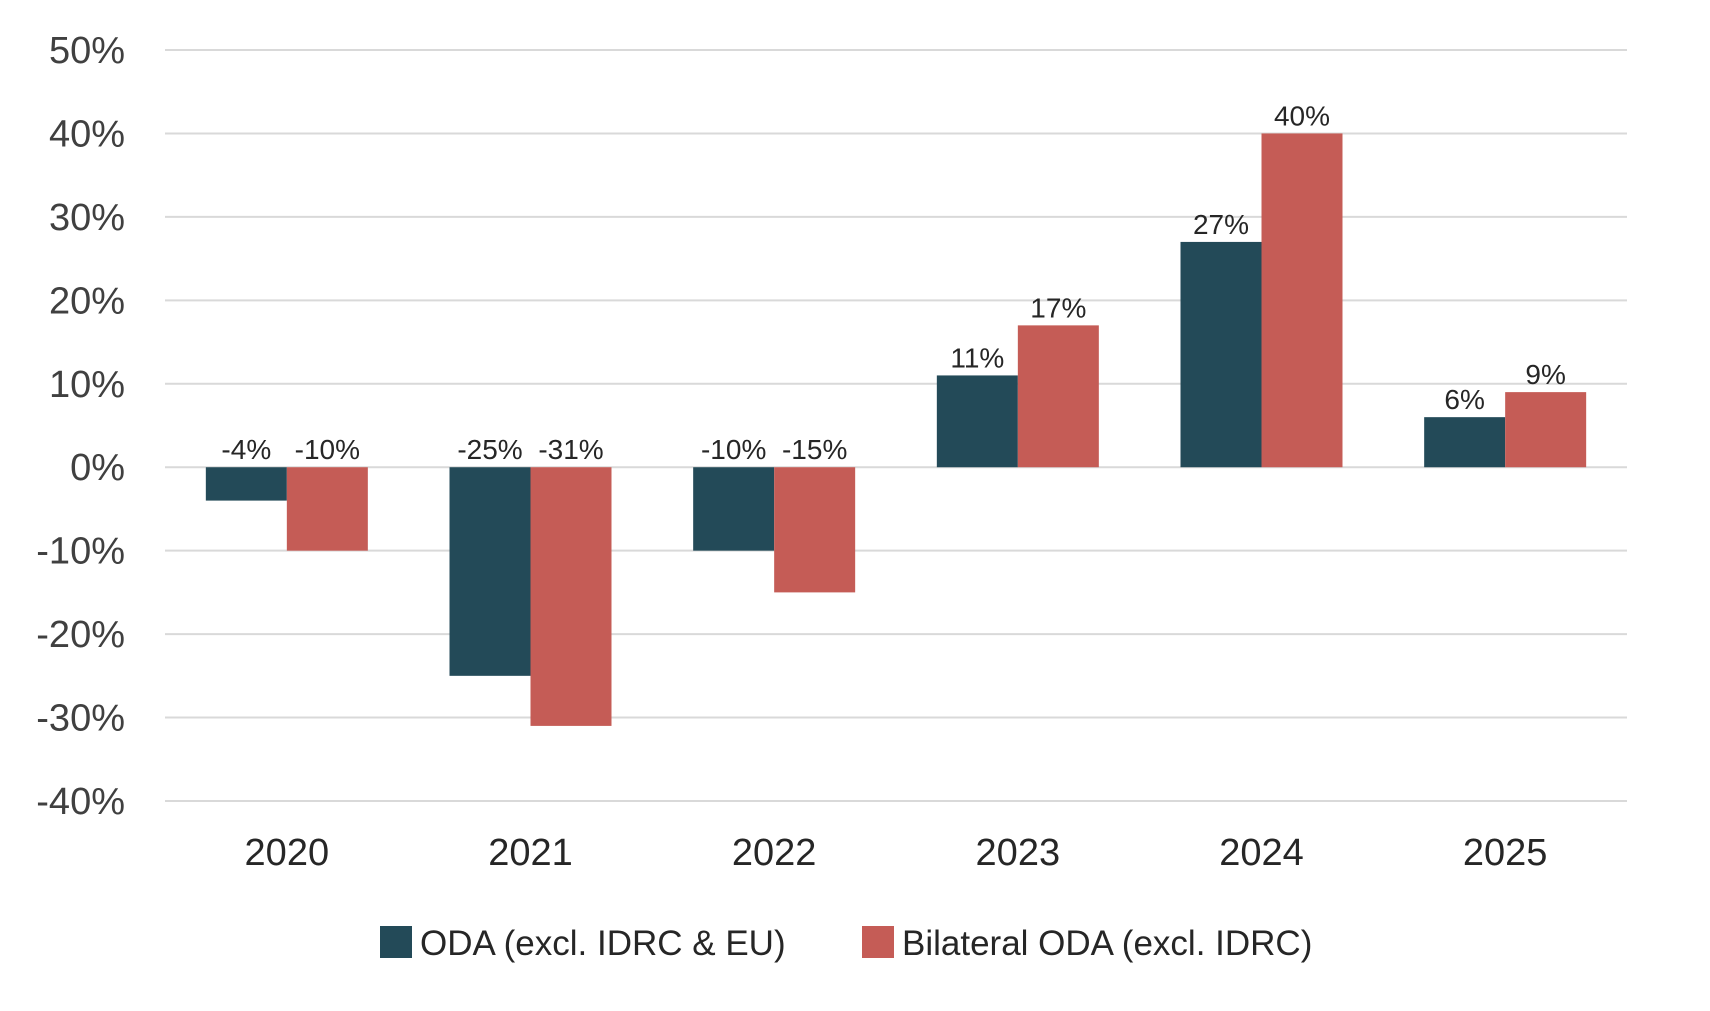 The image size is (1710, 1011). What do you see at coordinates (1221, 224) in the screenshot?
I see `data-label: 27%` at bounding box center [1221, 224].